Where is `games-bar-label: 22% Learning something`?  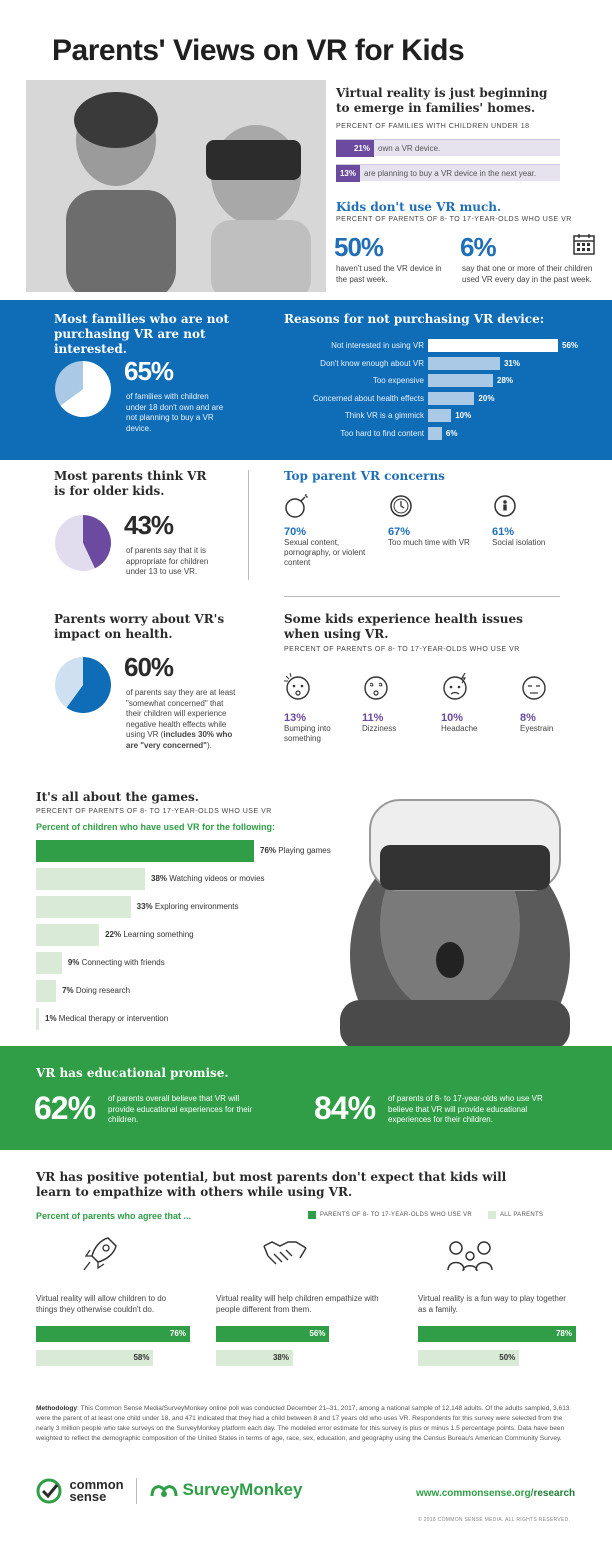 games-bar-label: 22% Learning something is located at coordinates (149, 935).